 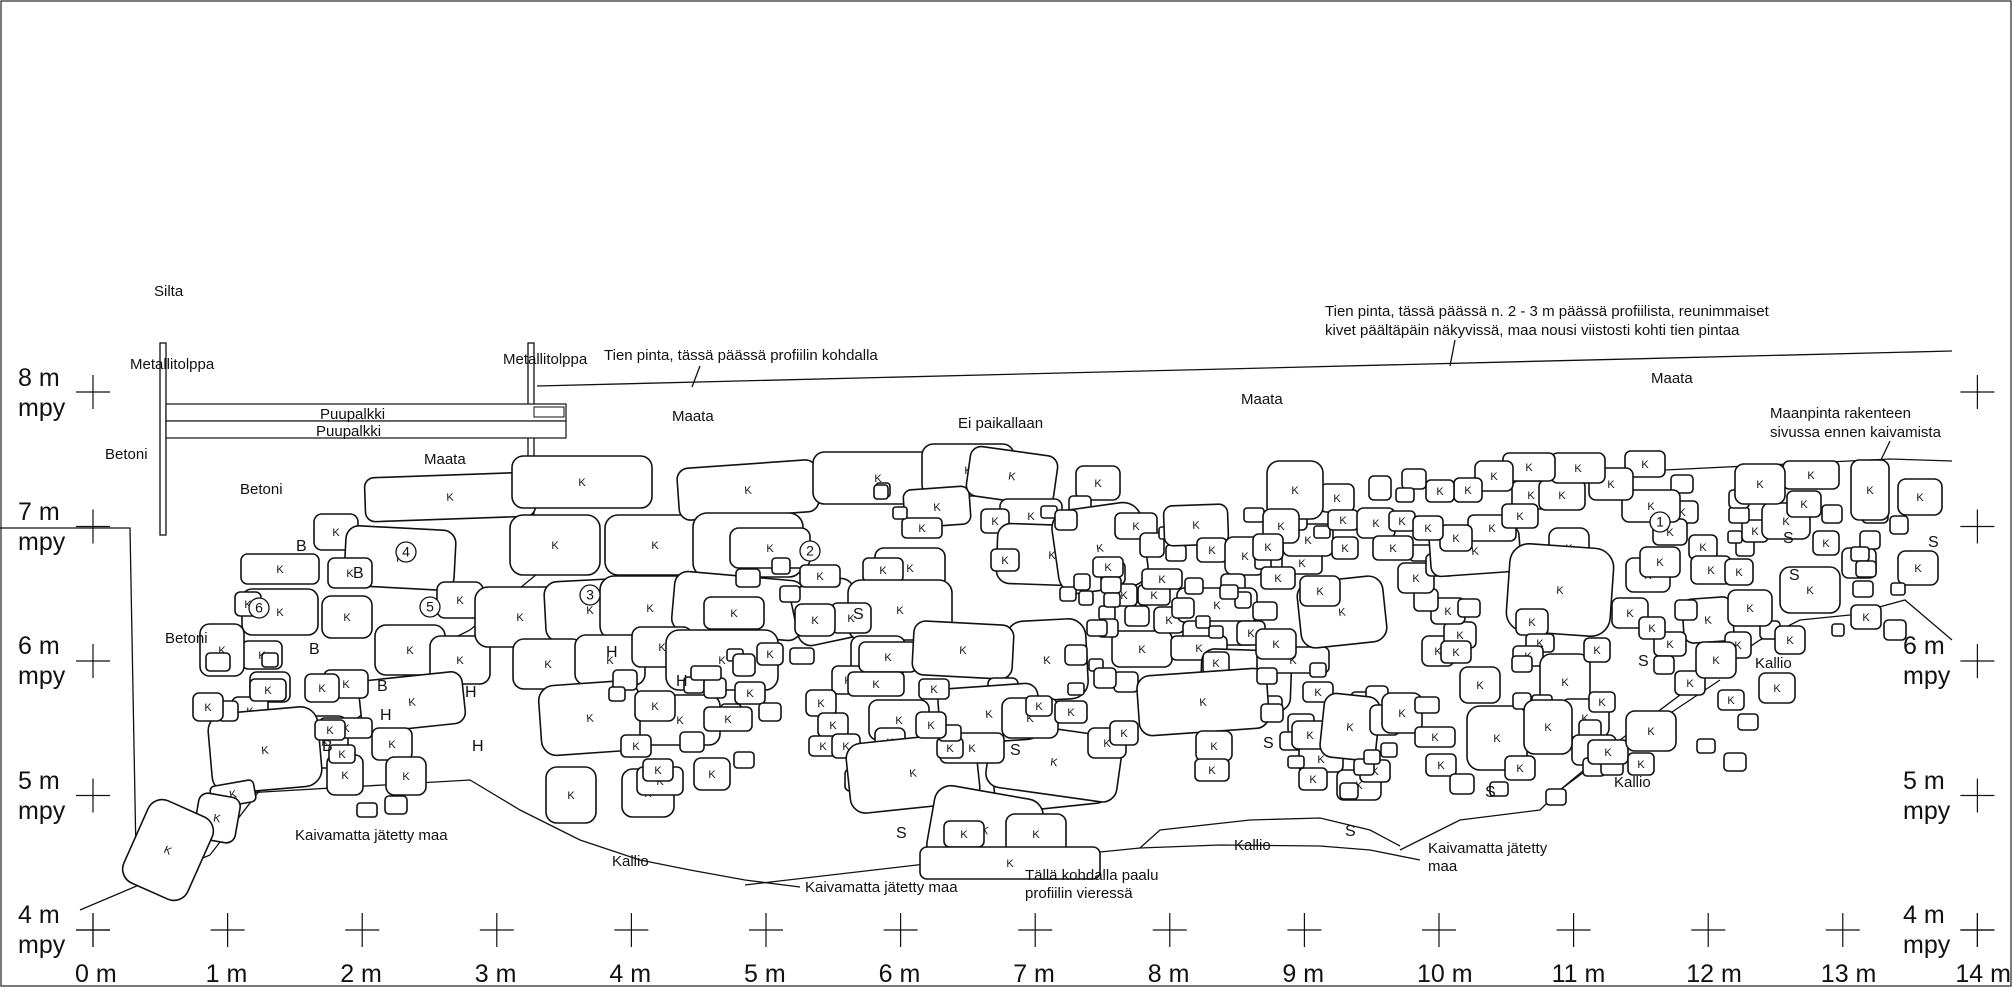 I want to click on numbered-marker: 6, so click(x=259, y=608).